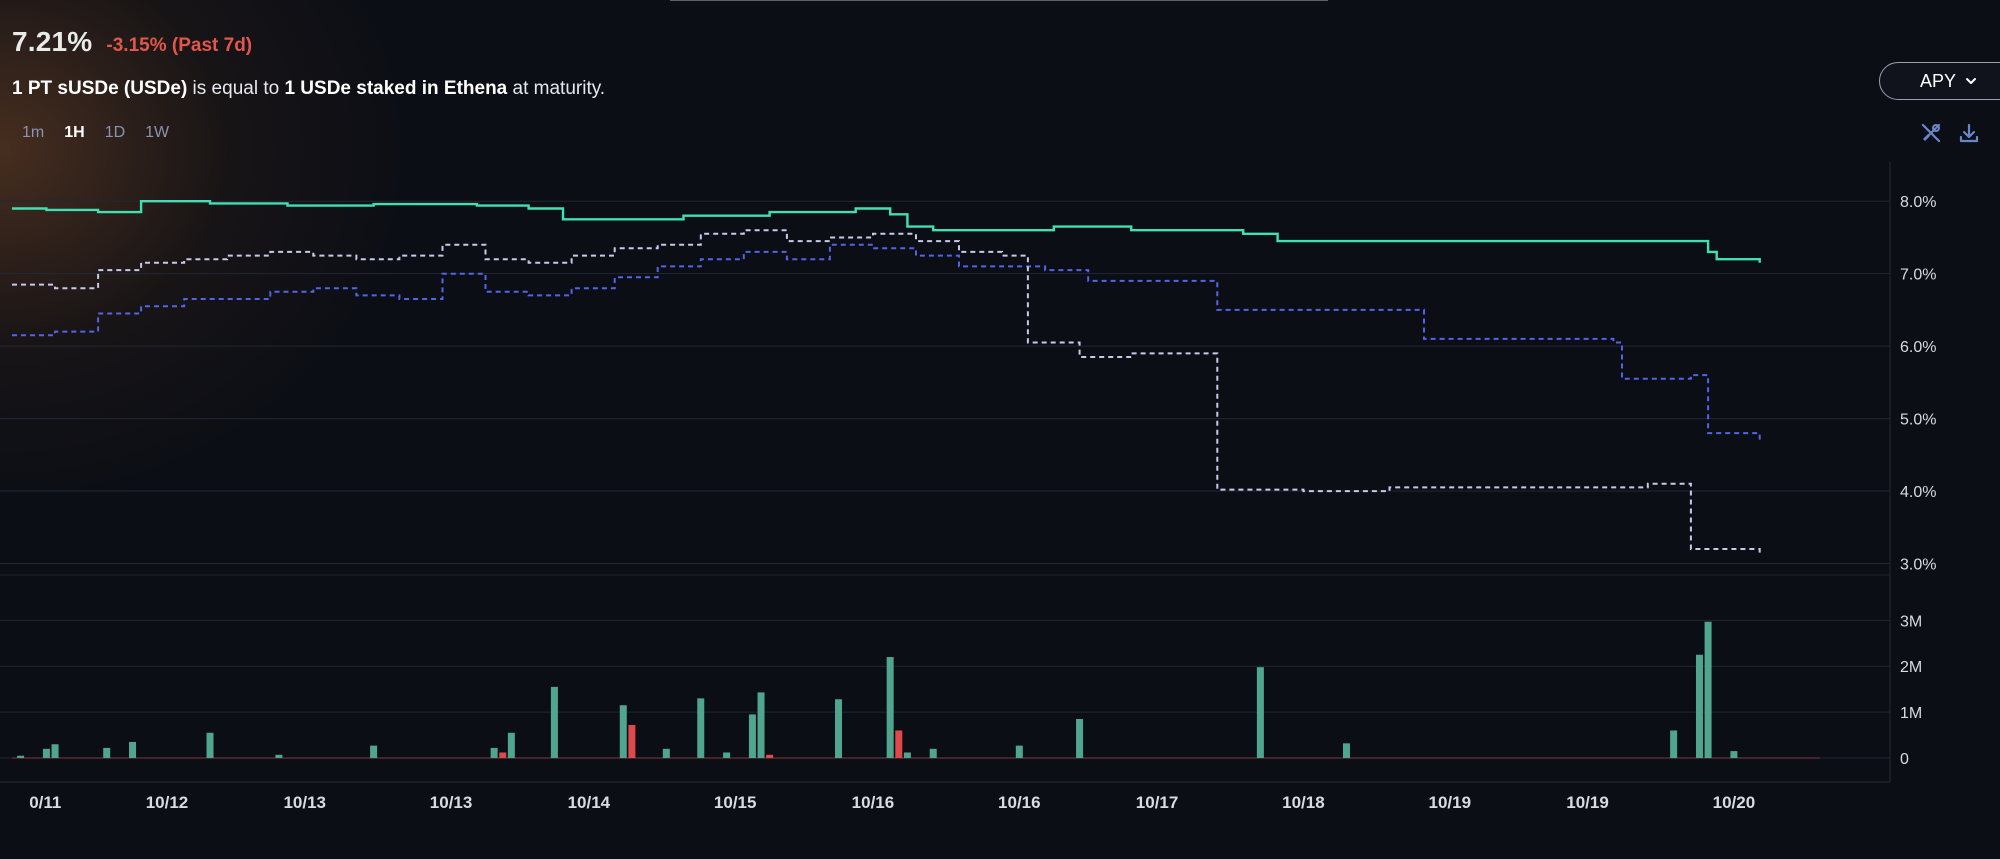  I want to click on x-tick-label: 10/12, so click(167, 802).